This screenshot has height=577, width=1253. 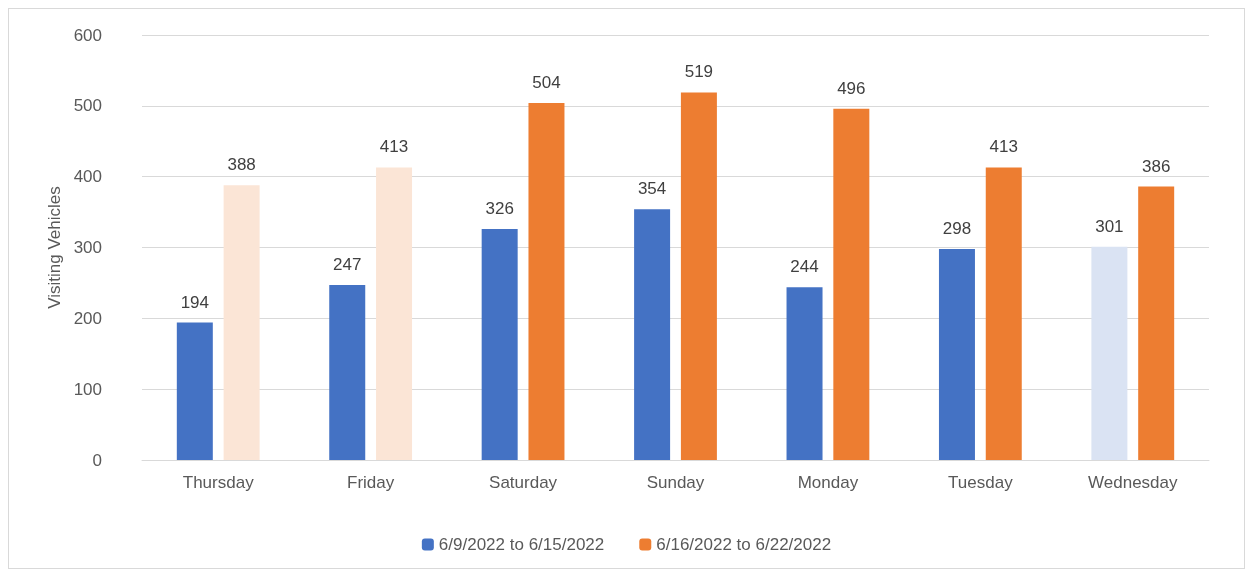 I want to click on data-label: 386, so click(x=1156, y=166).